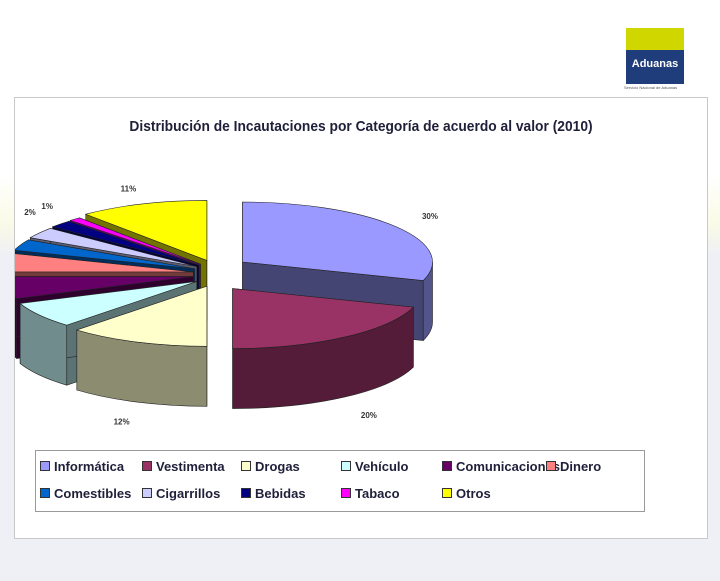  Describe the element at coordinates (89, 466) in the screenshot. I see `legend-label: Informática` at that location.